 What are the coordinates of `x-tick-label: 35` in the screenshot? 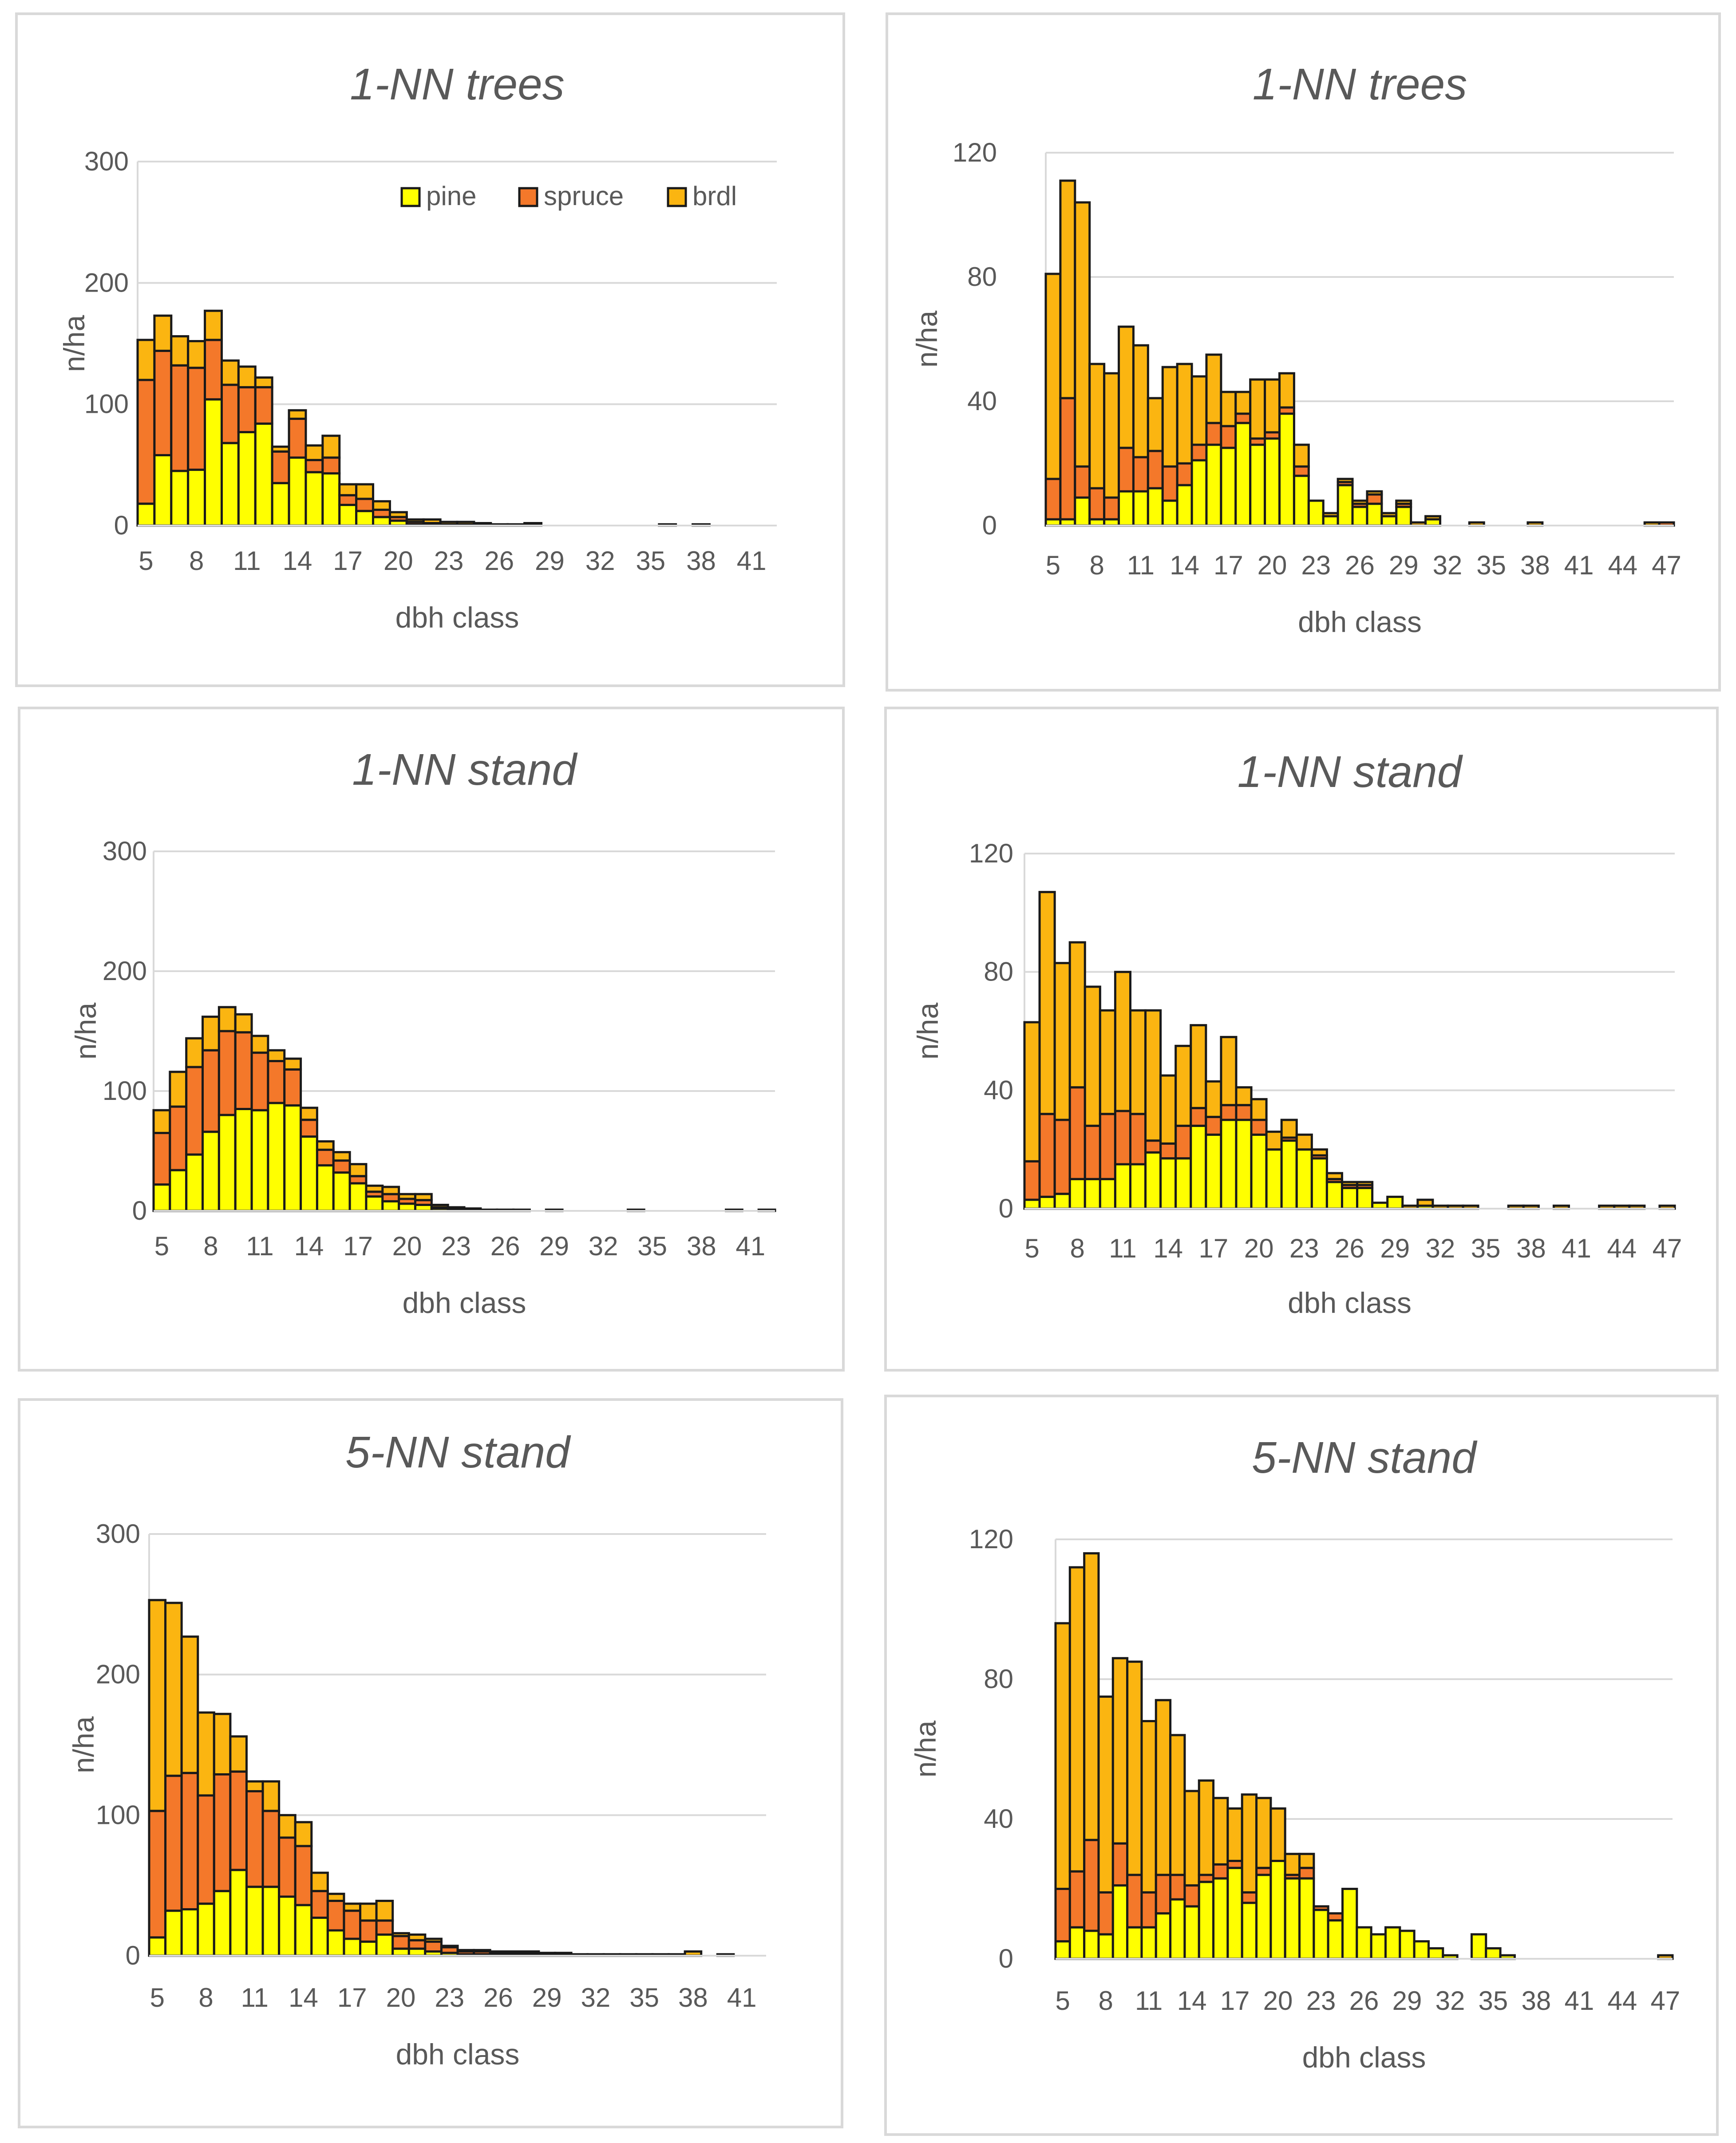 It's located at (644, 1998).